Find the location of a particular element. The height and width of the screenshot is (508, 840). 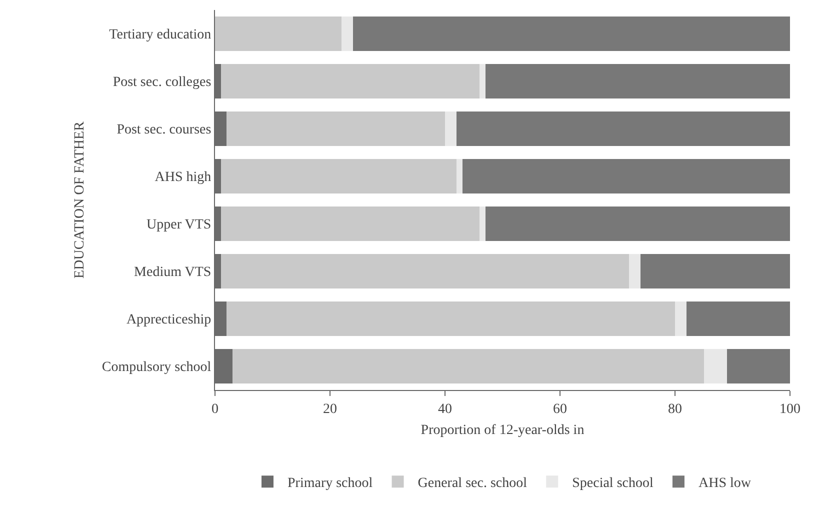

x-tick-label: 60 is located at coordinates (560, 409).